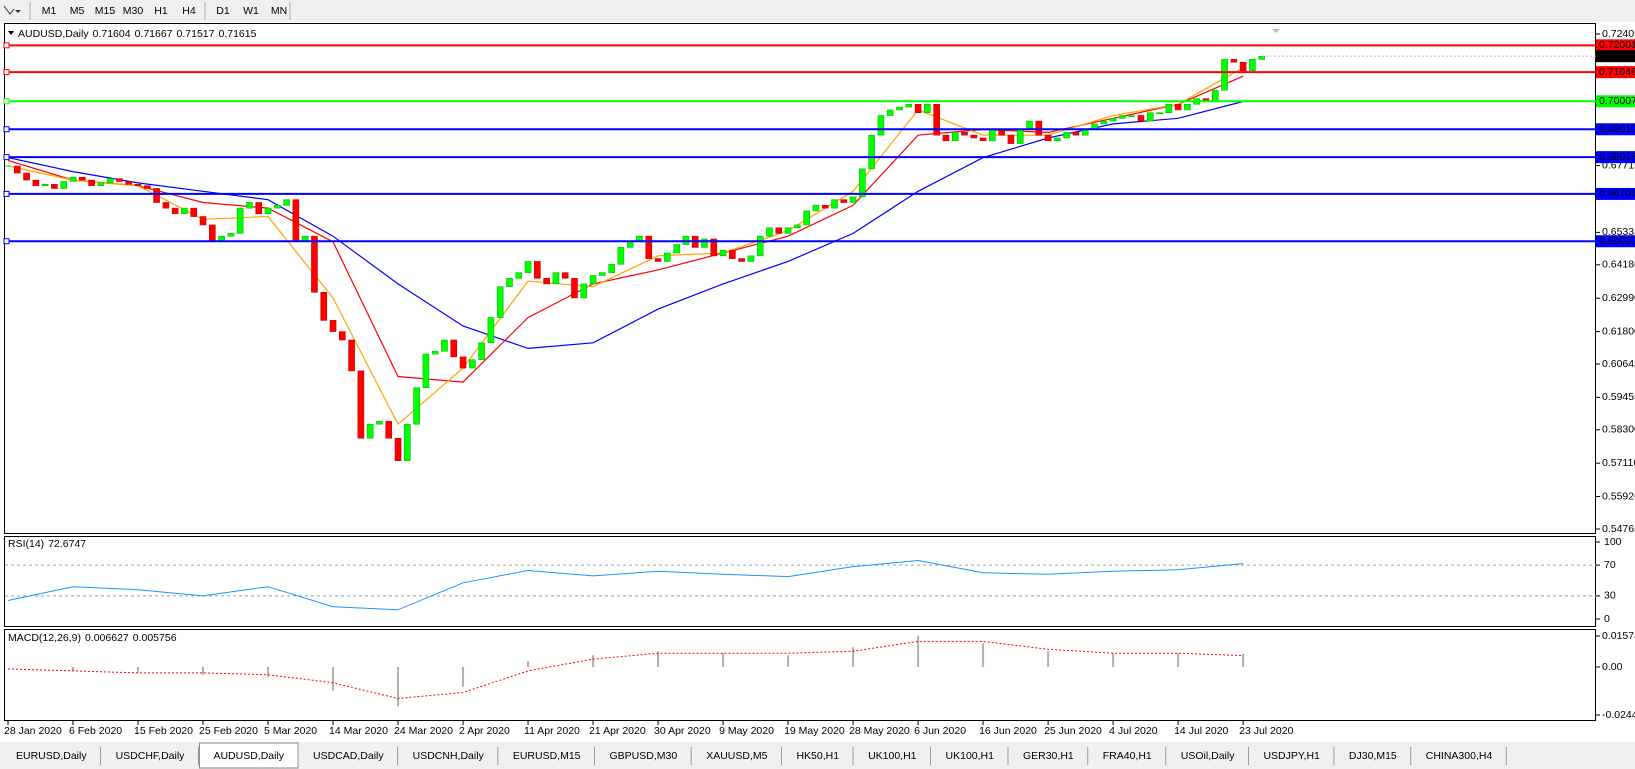  I want to click on tab-label: USDCAD,Daily, so click(348, 756).